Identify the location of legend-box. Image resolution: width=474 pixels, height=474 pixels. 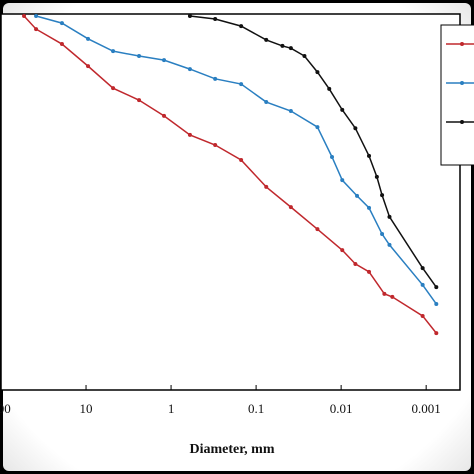
(457, 95).